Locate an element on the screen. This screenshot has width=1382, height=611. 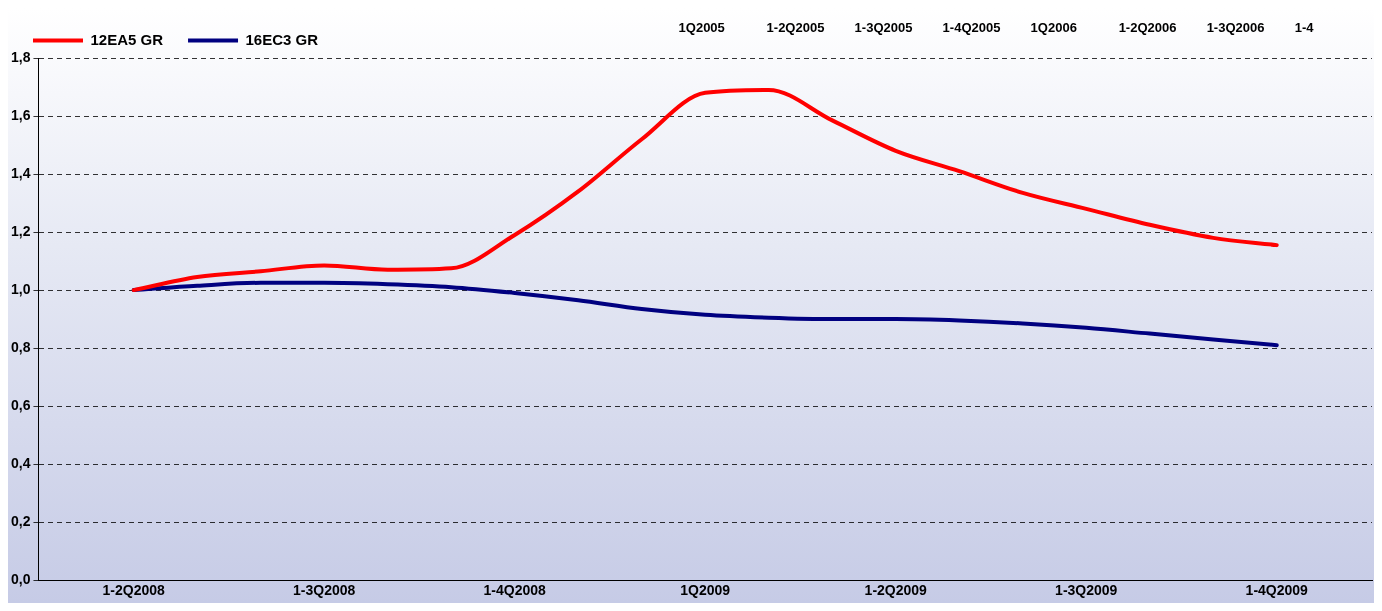
y-tick-label: 0,6 is located at coordinates (20, 404).